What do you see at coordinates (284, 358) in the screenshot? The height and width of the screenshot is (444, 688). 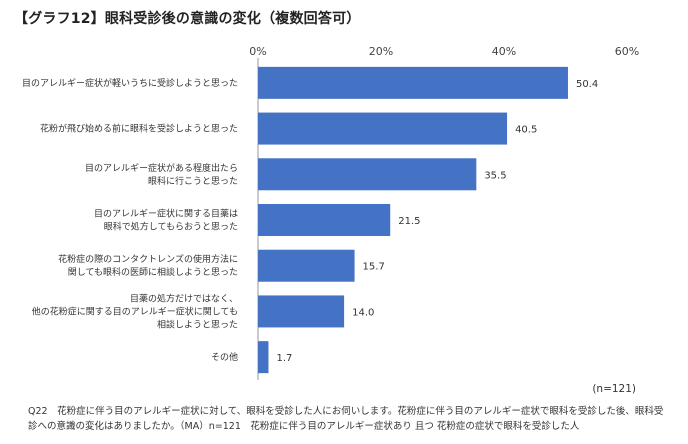 I see `value-label: 1.7` at bounding box center [284, 358].